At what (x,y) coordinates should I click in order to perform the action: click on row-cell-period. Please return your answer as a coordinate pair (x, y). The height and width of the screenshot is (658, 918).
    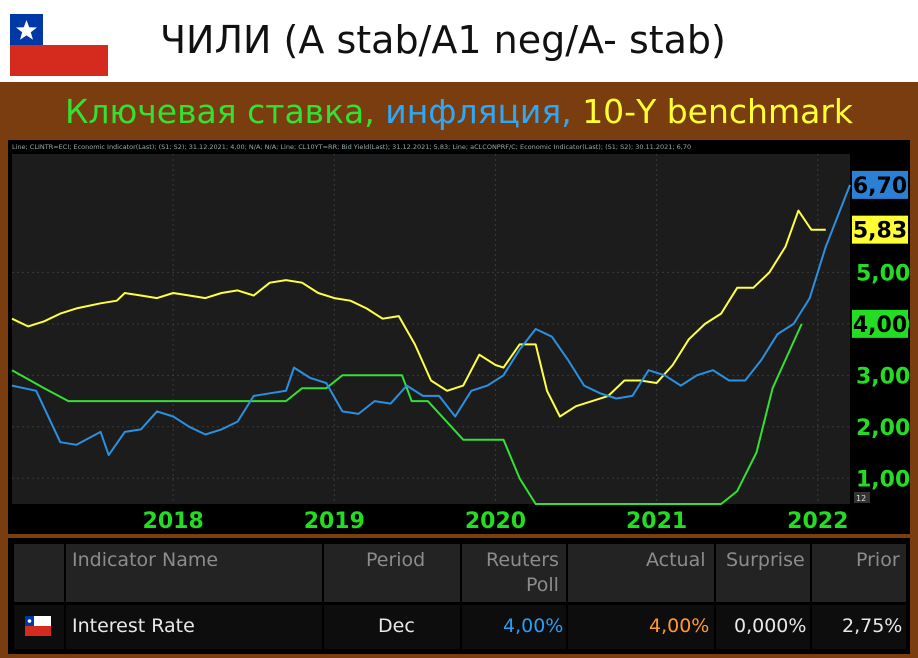
    Looking at the image, I should click on (392, 627).